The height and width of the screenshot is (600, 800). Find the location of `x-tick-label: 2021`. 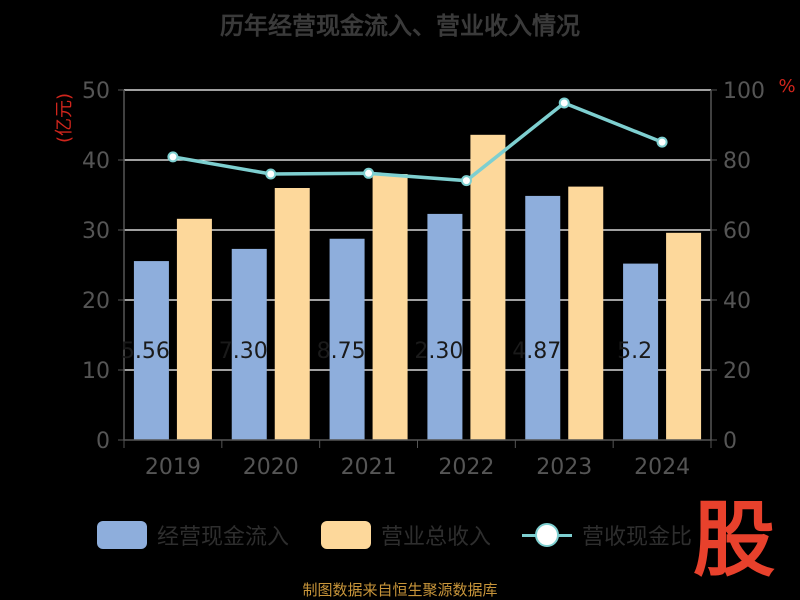

x-tick-label: 2021 is located at coordinates (369, 467).